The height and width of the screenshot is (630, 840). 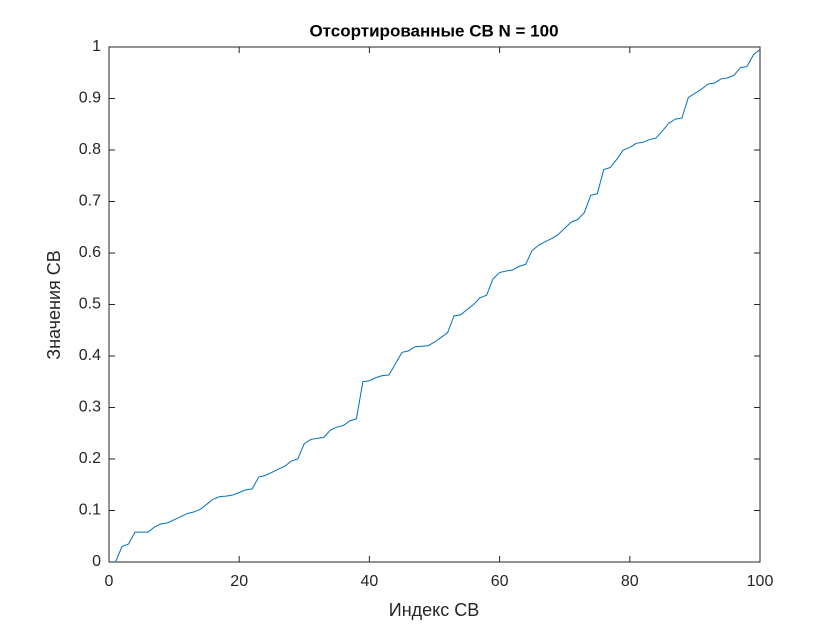 I want to click on x-tick-label: 100, so click(x=760, y=581).